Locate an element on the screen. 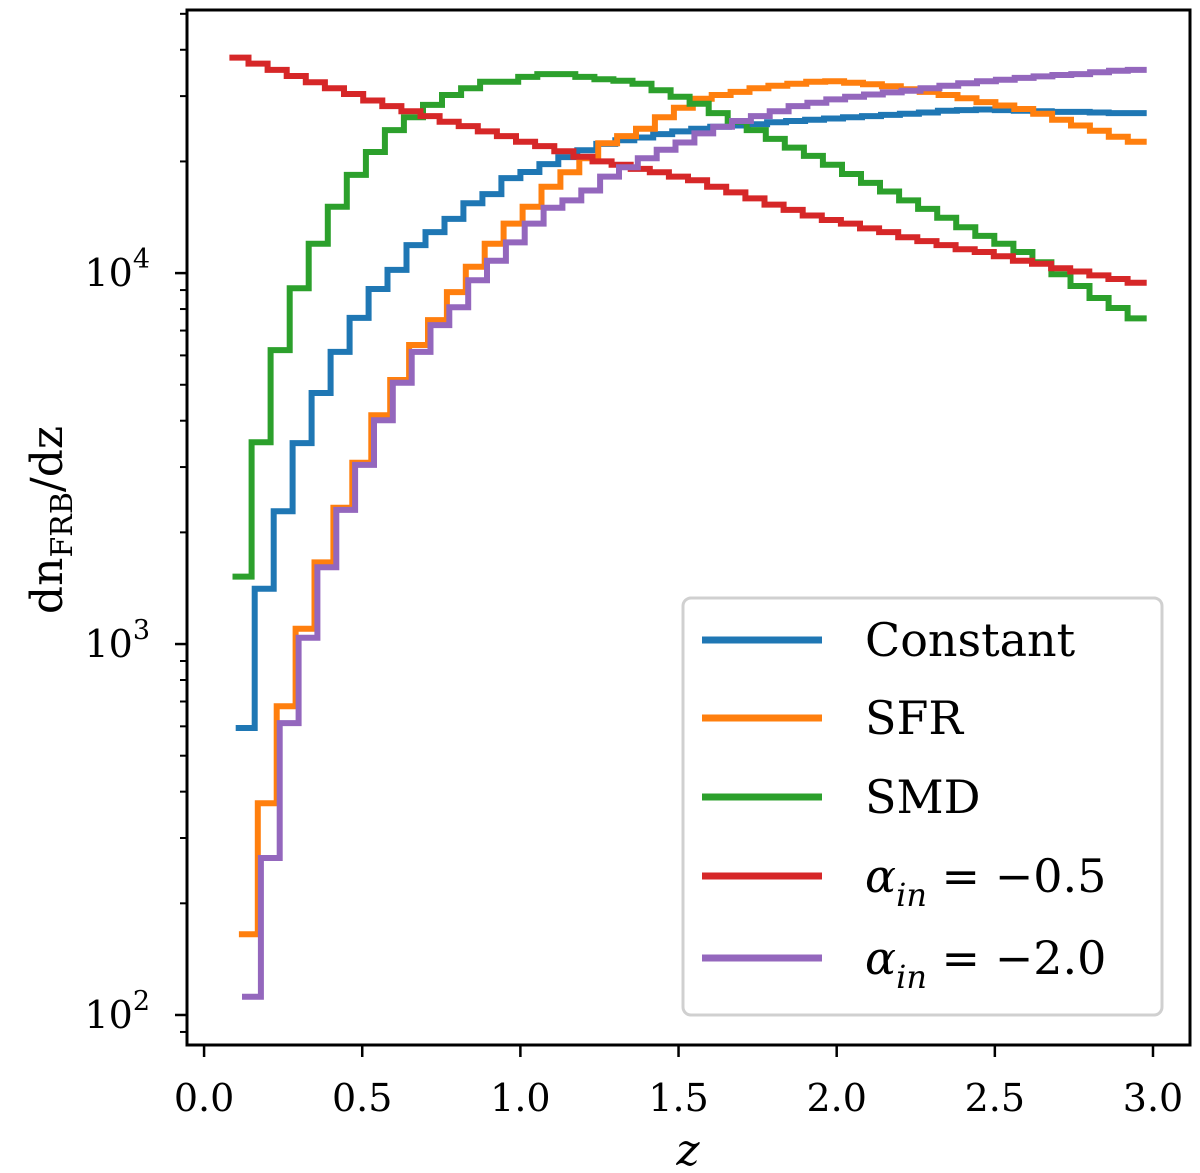 The image size is (1200, 1173). legend-label: SMD is located at coordinates (923, 797).